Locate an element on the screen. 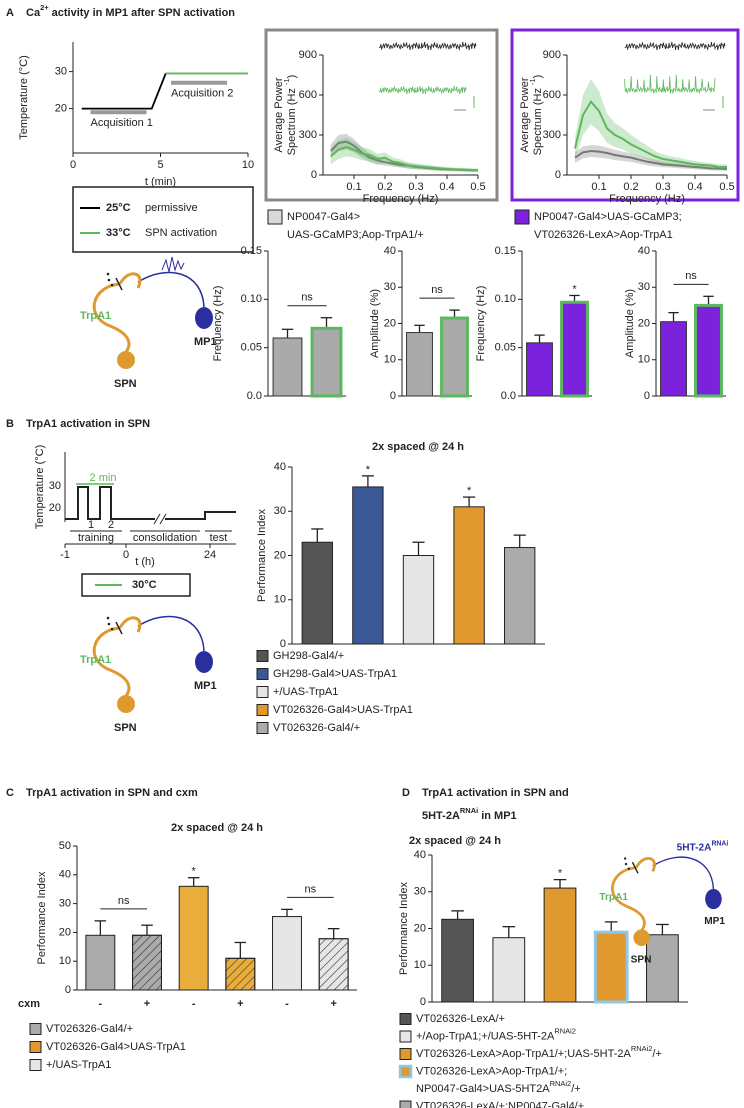  spectrum-line is located at coordinates (650, 133).